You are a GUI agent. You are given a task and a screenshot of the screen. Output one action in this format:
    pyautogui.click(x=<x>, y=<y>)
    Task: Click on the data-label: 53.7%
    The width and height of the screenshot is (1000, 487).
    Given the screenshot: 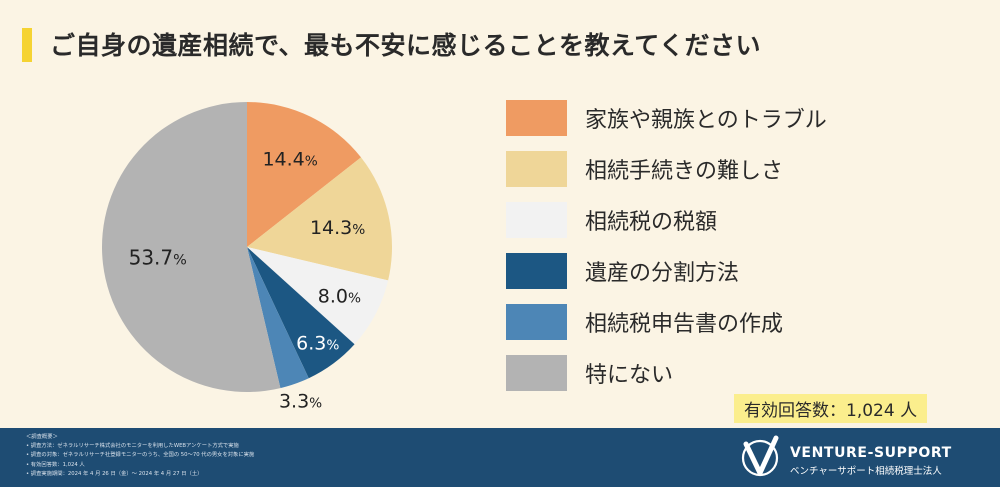 What is the action you would take?
    pyautogui.click(x=158, y=257)
    